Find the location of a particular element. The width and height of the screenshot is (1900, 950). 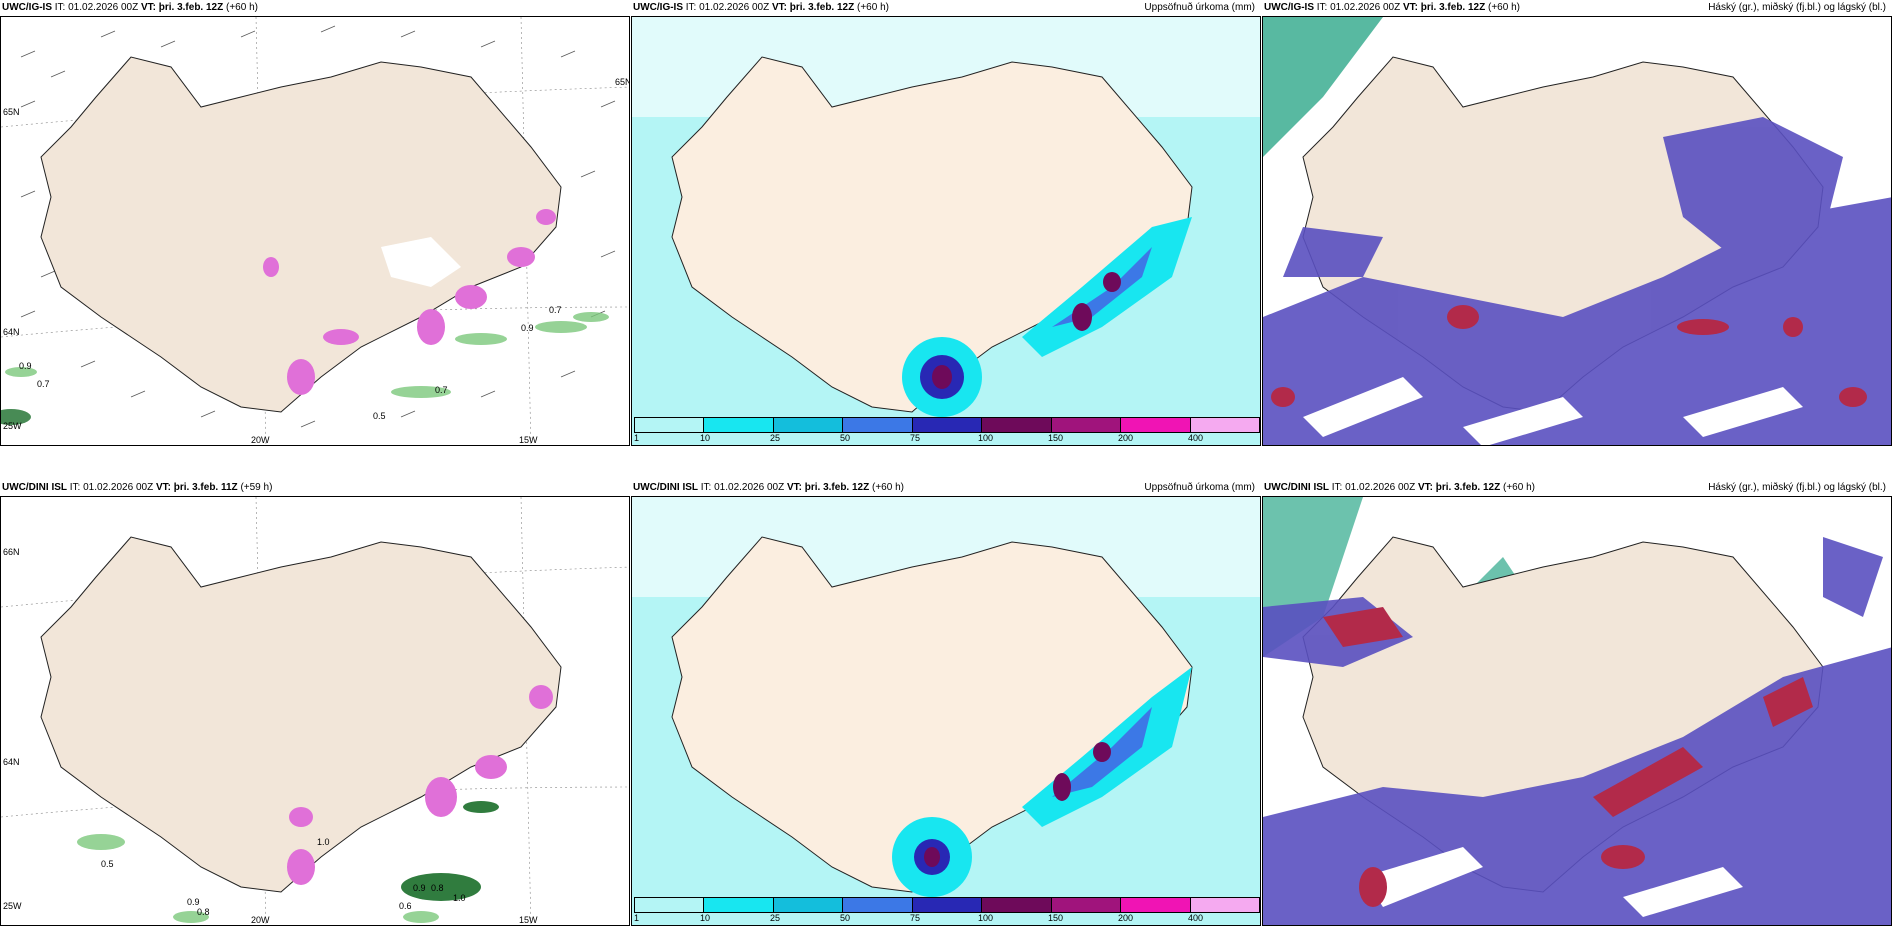

lat-label-65n-right: 65N is located at coordinates (622, 82).